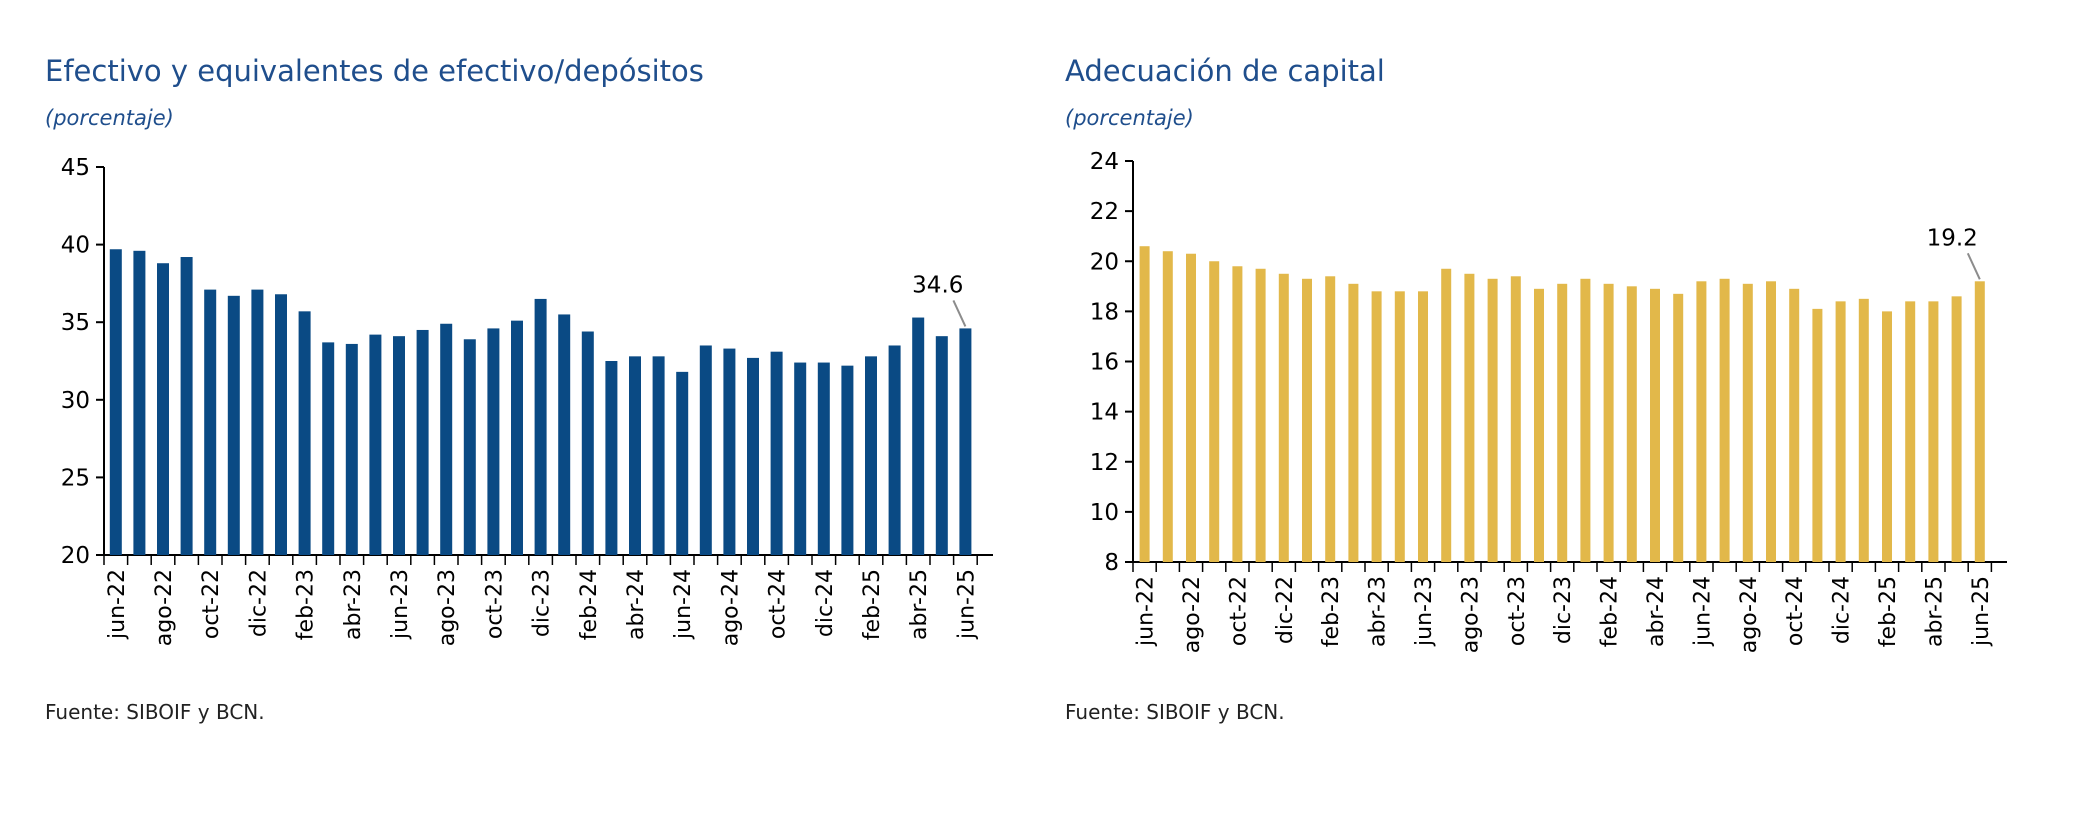 The image size is (2074, 840). I want to click on x-tick-label: abr-24, so click(1656, 611).